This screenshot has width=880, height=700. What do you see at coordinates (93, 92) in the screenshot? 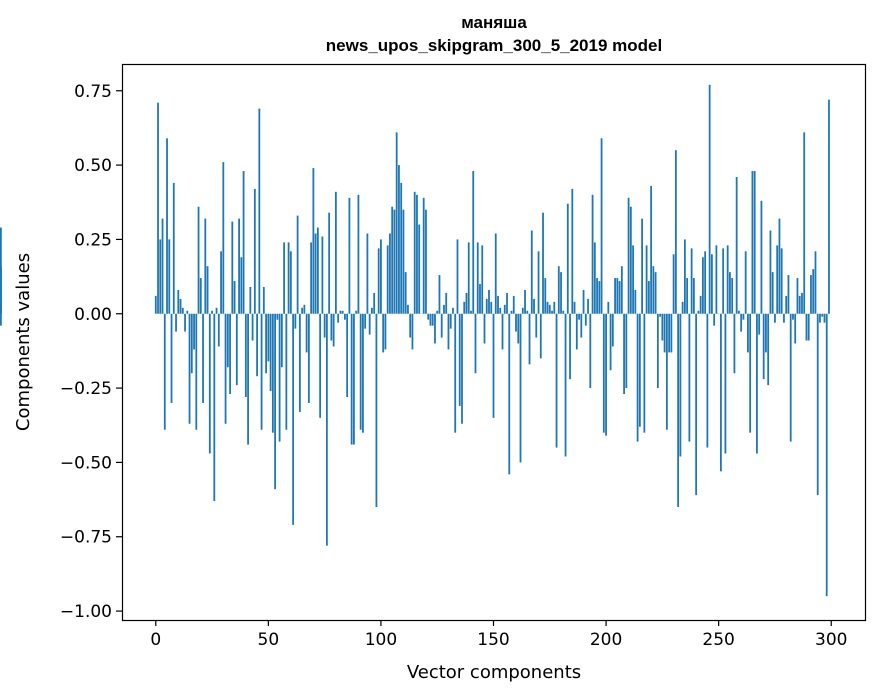
I see `y-tick-label: 0.75` at bounding box center [93, 92].